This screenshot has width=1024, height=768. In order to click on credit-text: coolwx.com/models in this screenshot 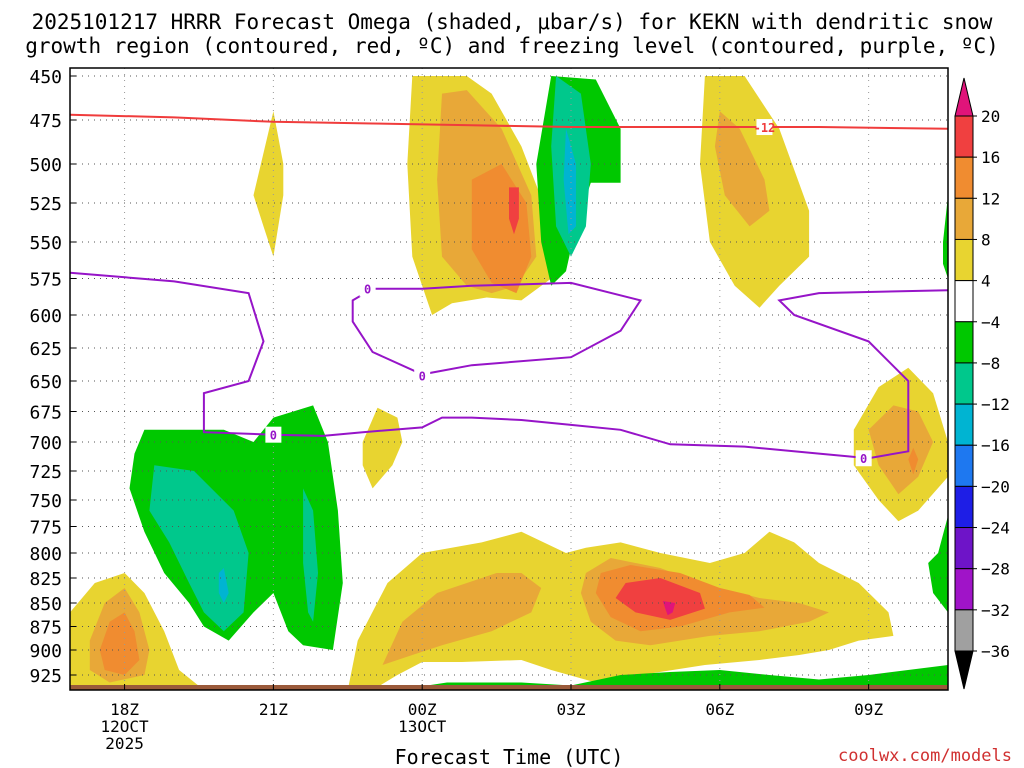, I will do `click(925, 756)`.